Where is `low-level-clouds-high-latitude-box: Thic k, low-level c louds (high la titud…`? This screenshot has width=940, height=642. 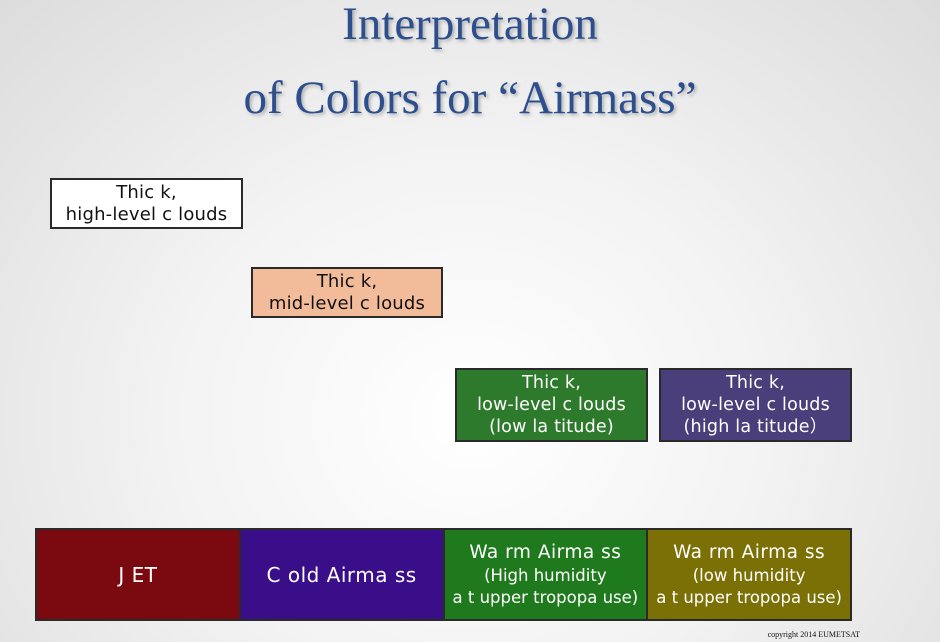 low-level-clouds-high-latitude-box: Thic k, low-level c louds (high la titud… is located at coordinates (755, 405).